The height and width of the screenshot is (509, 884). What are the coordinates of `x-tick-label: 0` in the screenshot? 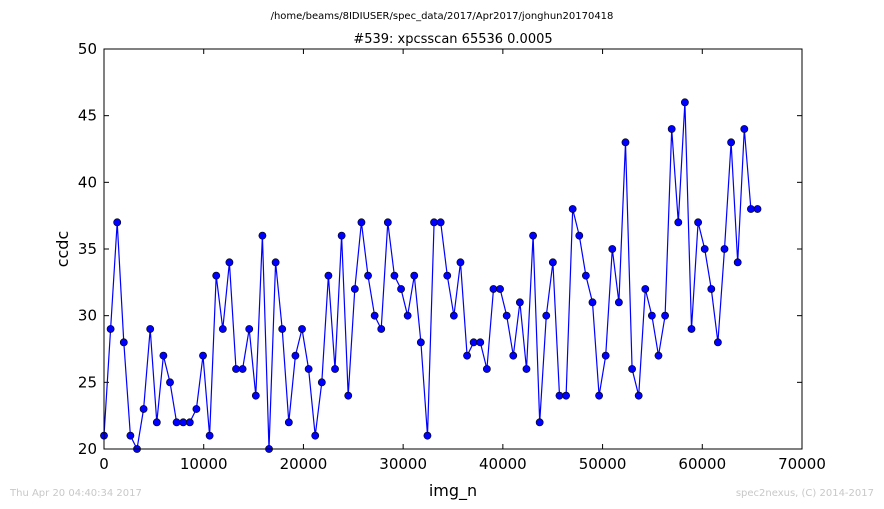 It's located at (104, 464).